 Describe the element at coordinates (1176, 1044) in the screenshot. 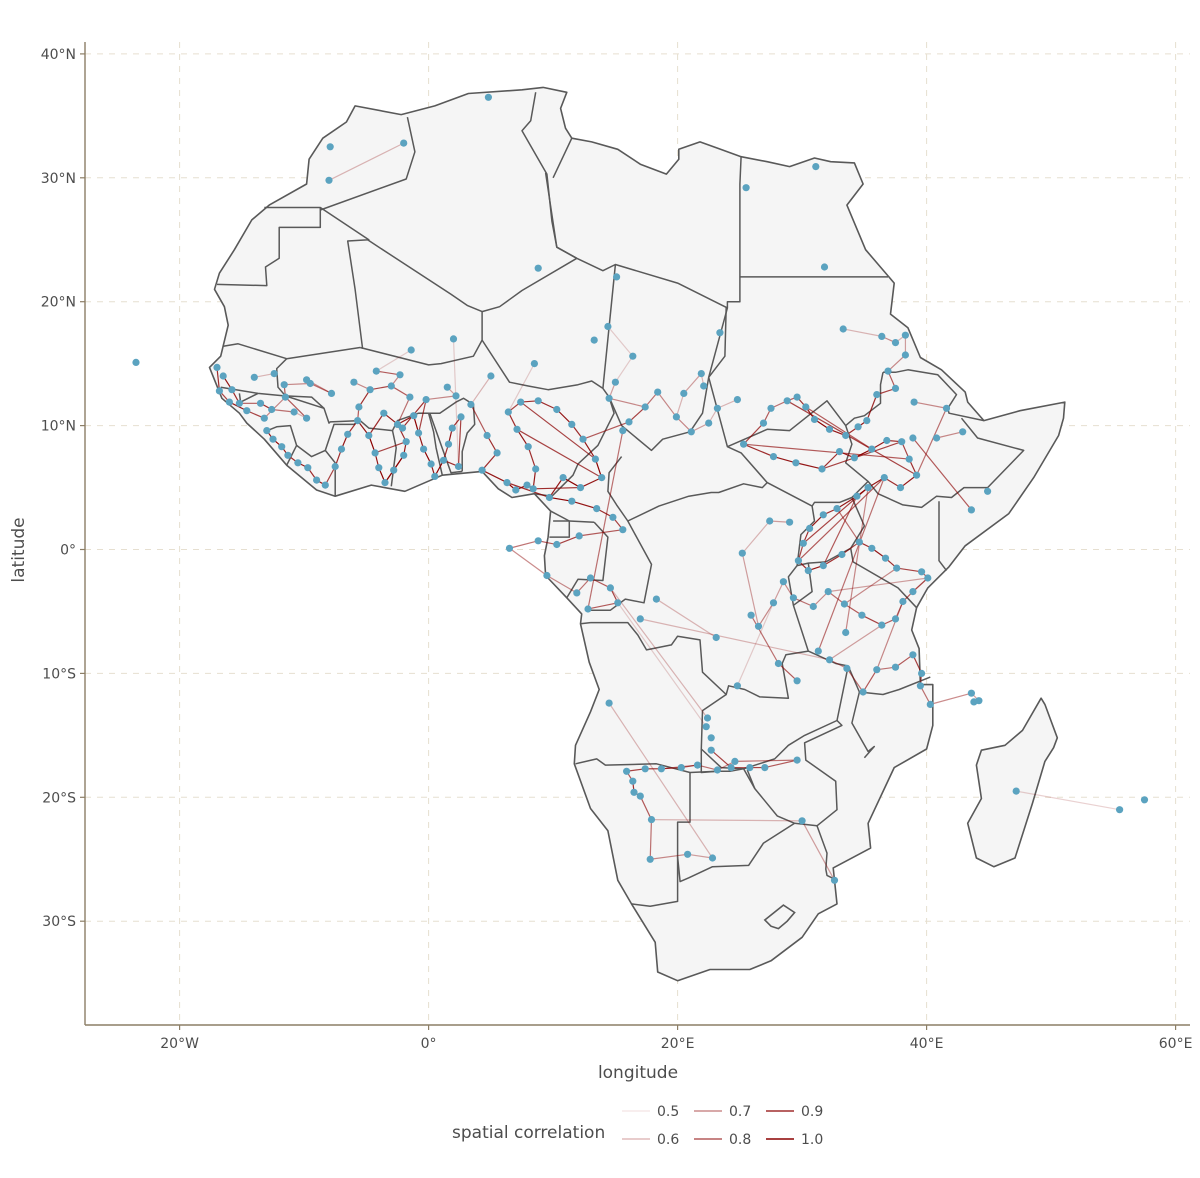

I see `x-tick-label: 60°E` at that location.